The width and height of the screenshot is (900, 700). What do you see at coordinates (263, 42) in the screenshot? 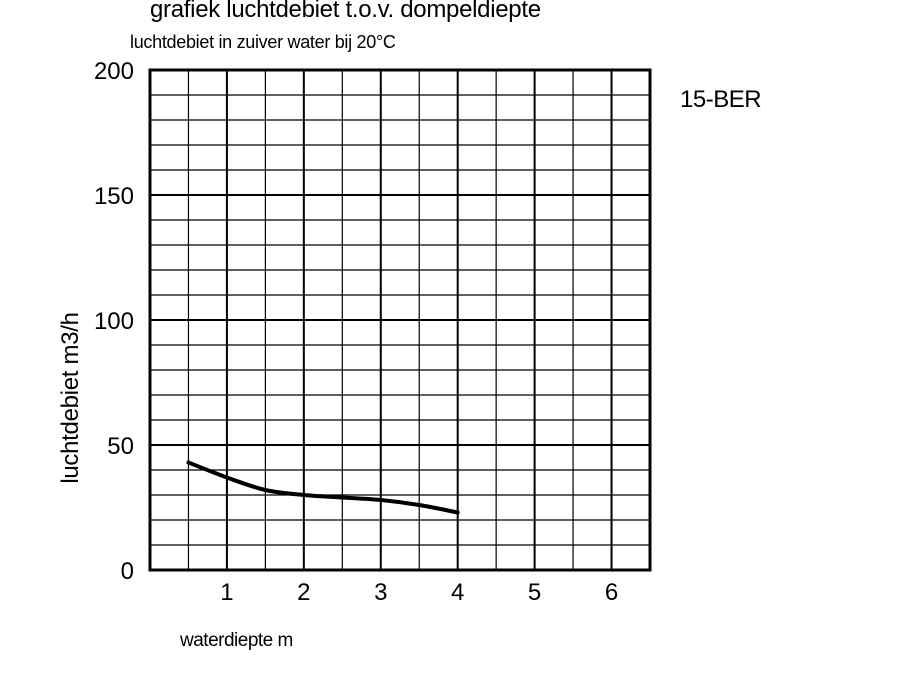
I see `chart-subtitle: luchtdebiet in zuiver water bij 20°C` at bounding box center [263, 42].